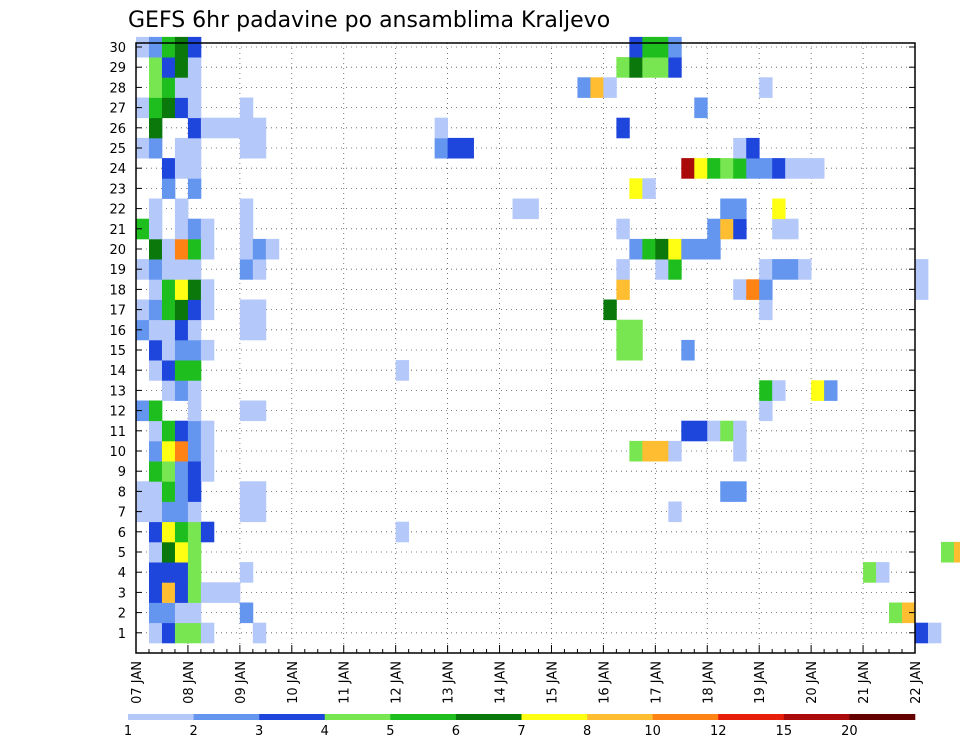 This screenshot has width=960, height=742. What do you see at coordinates (122, 573) in the screenshot?
I see `y-tick-label: 4` at bounding box center [122, 573].